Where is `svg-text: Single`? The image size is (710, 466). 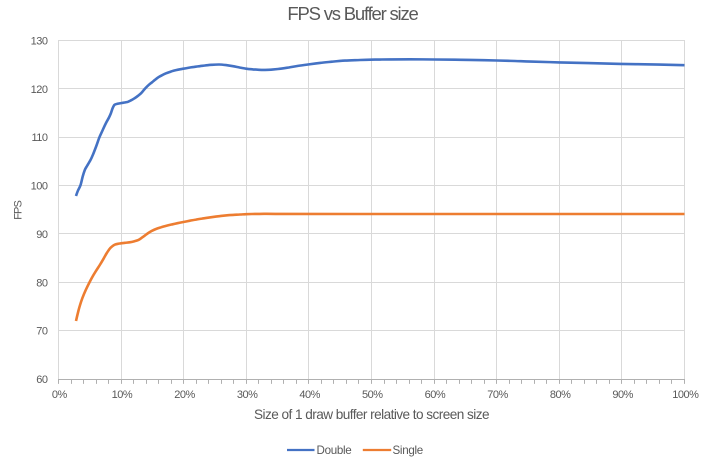 svg-text: Single is located at coordinates (408, 450).